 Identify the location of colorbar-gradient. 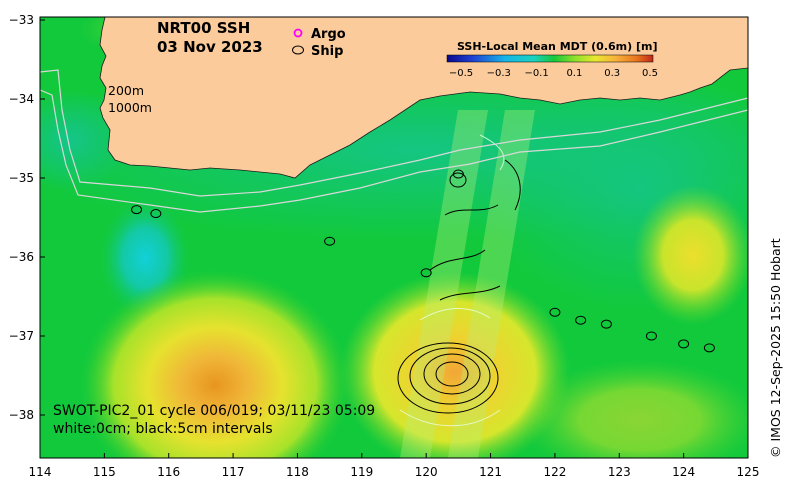
(550, 58).